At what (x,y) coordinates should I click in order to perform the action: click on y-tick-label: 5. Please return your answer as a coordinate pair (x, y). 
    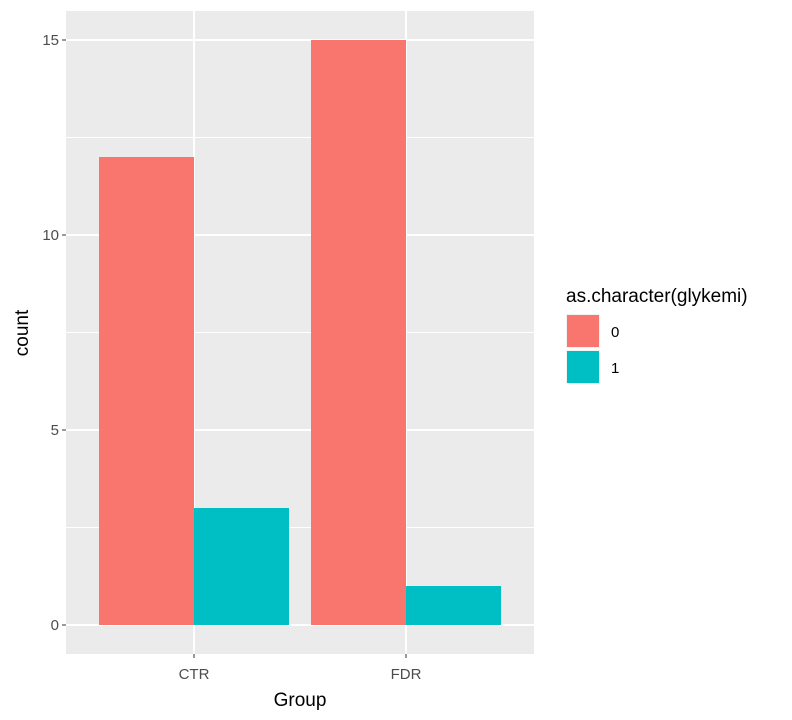
    Looking at the image, I should click on (55, 430).